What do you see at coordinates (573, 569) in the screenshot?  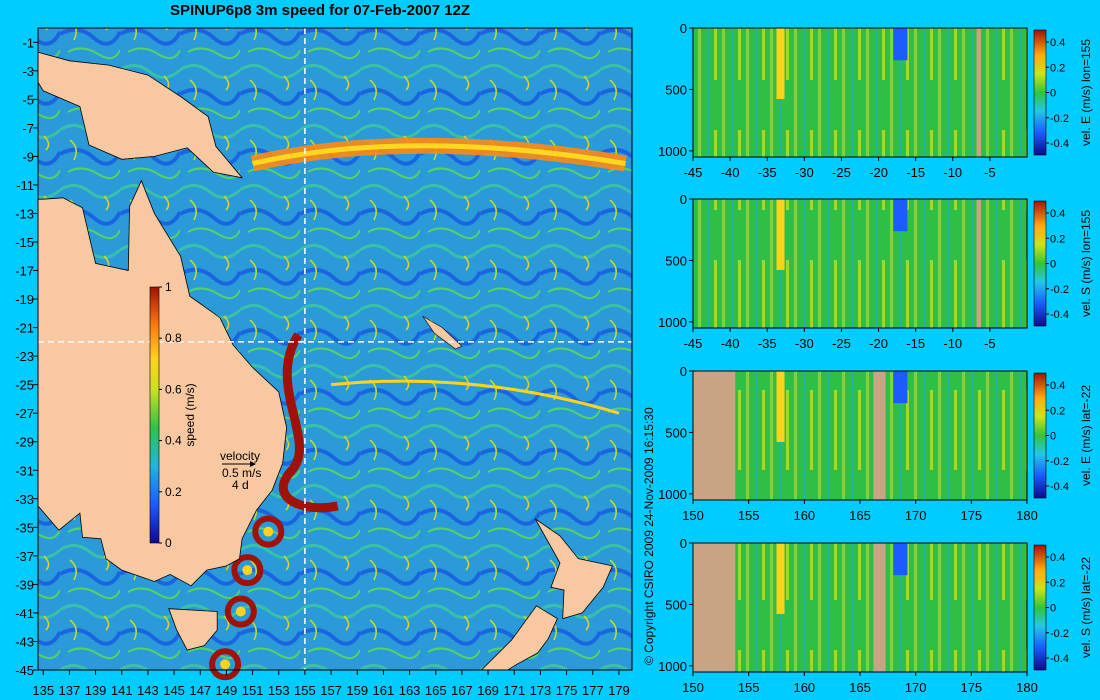 I see `new-zealand-north-land` at bounding box center [573, 569].